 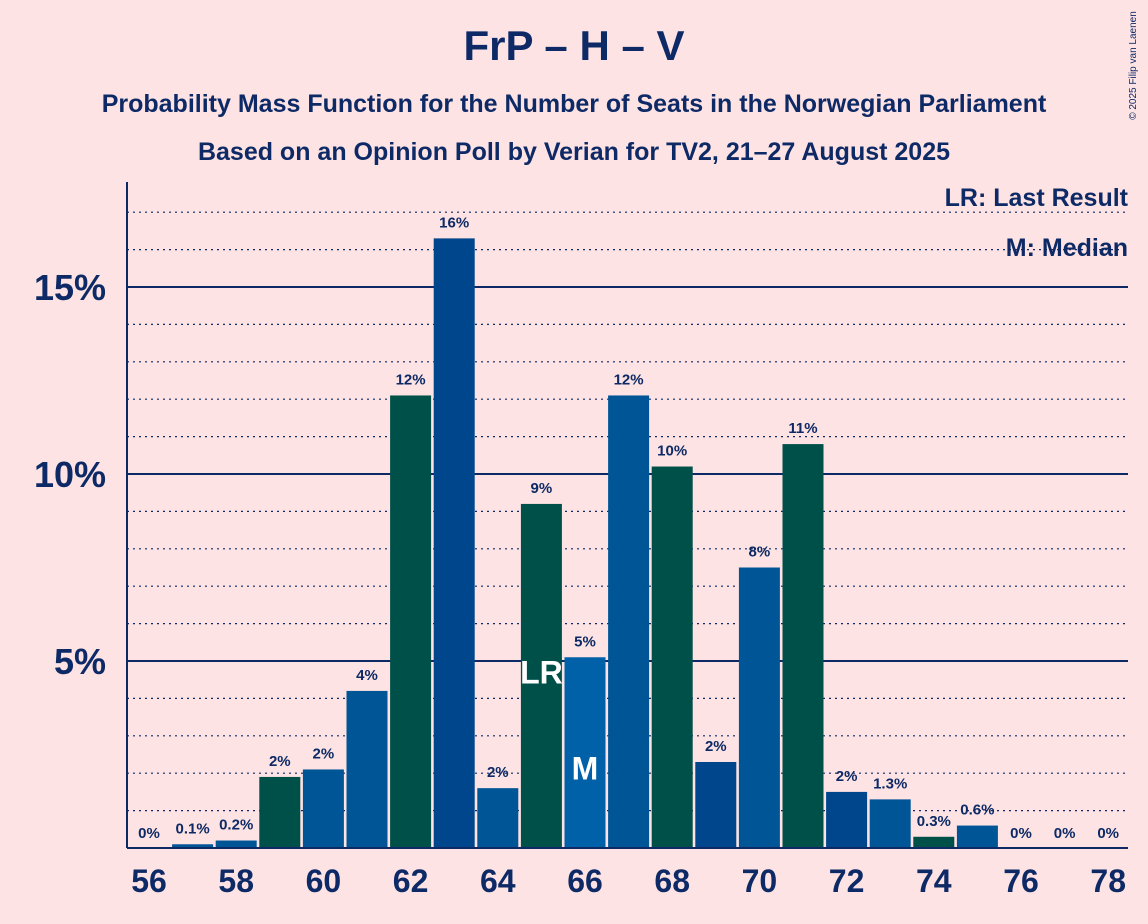 What do you see at coordinates (498, 881) in the screenshot?
I see `x-tick-label: 64` at bounding box center [498, 881].